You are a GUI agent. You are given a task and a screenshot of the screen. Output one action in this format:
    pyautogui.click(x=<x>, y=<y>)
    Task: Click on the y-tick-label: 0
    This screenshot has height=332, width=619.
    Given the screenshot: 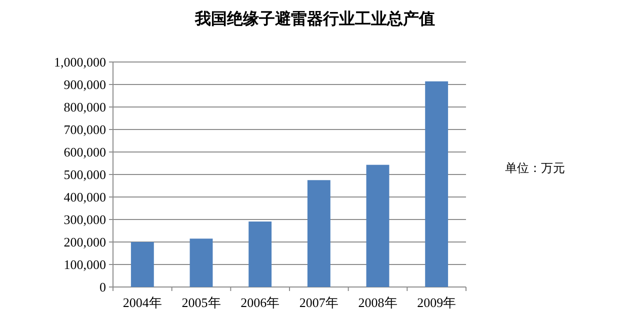 What is the action you would take?
    pyautogui.click(x=103, y=287)
    